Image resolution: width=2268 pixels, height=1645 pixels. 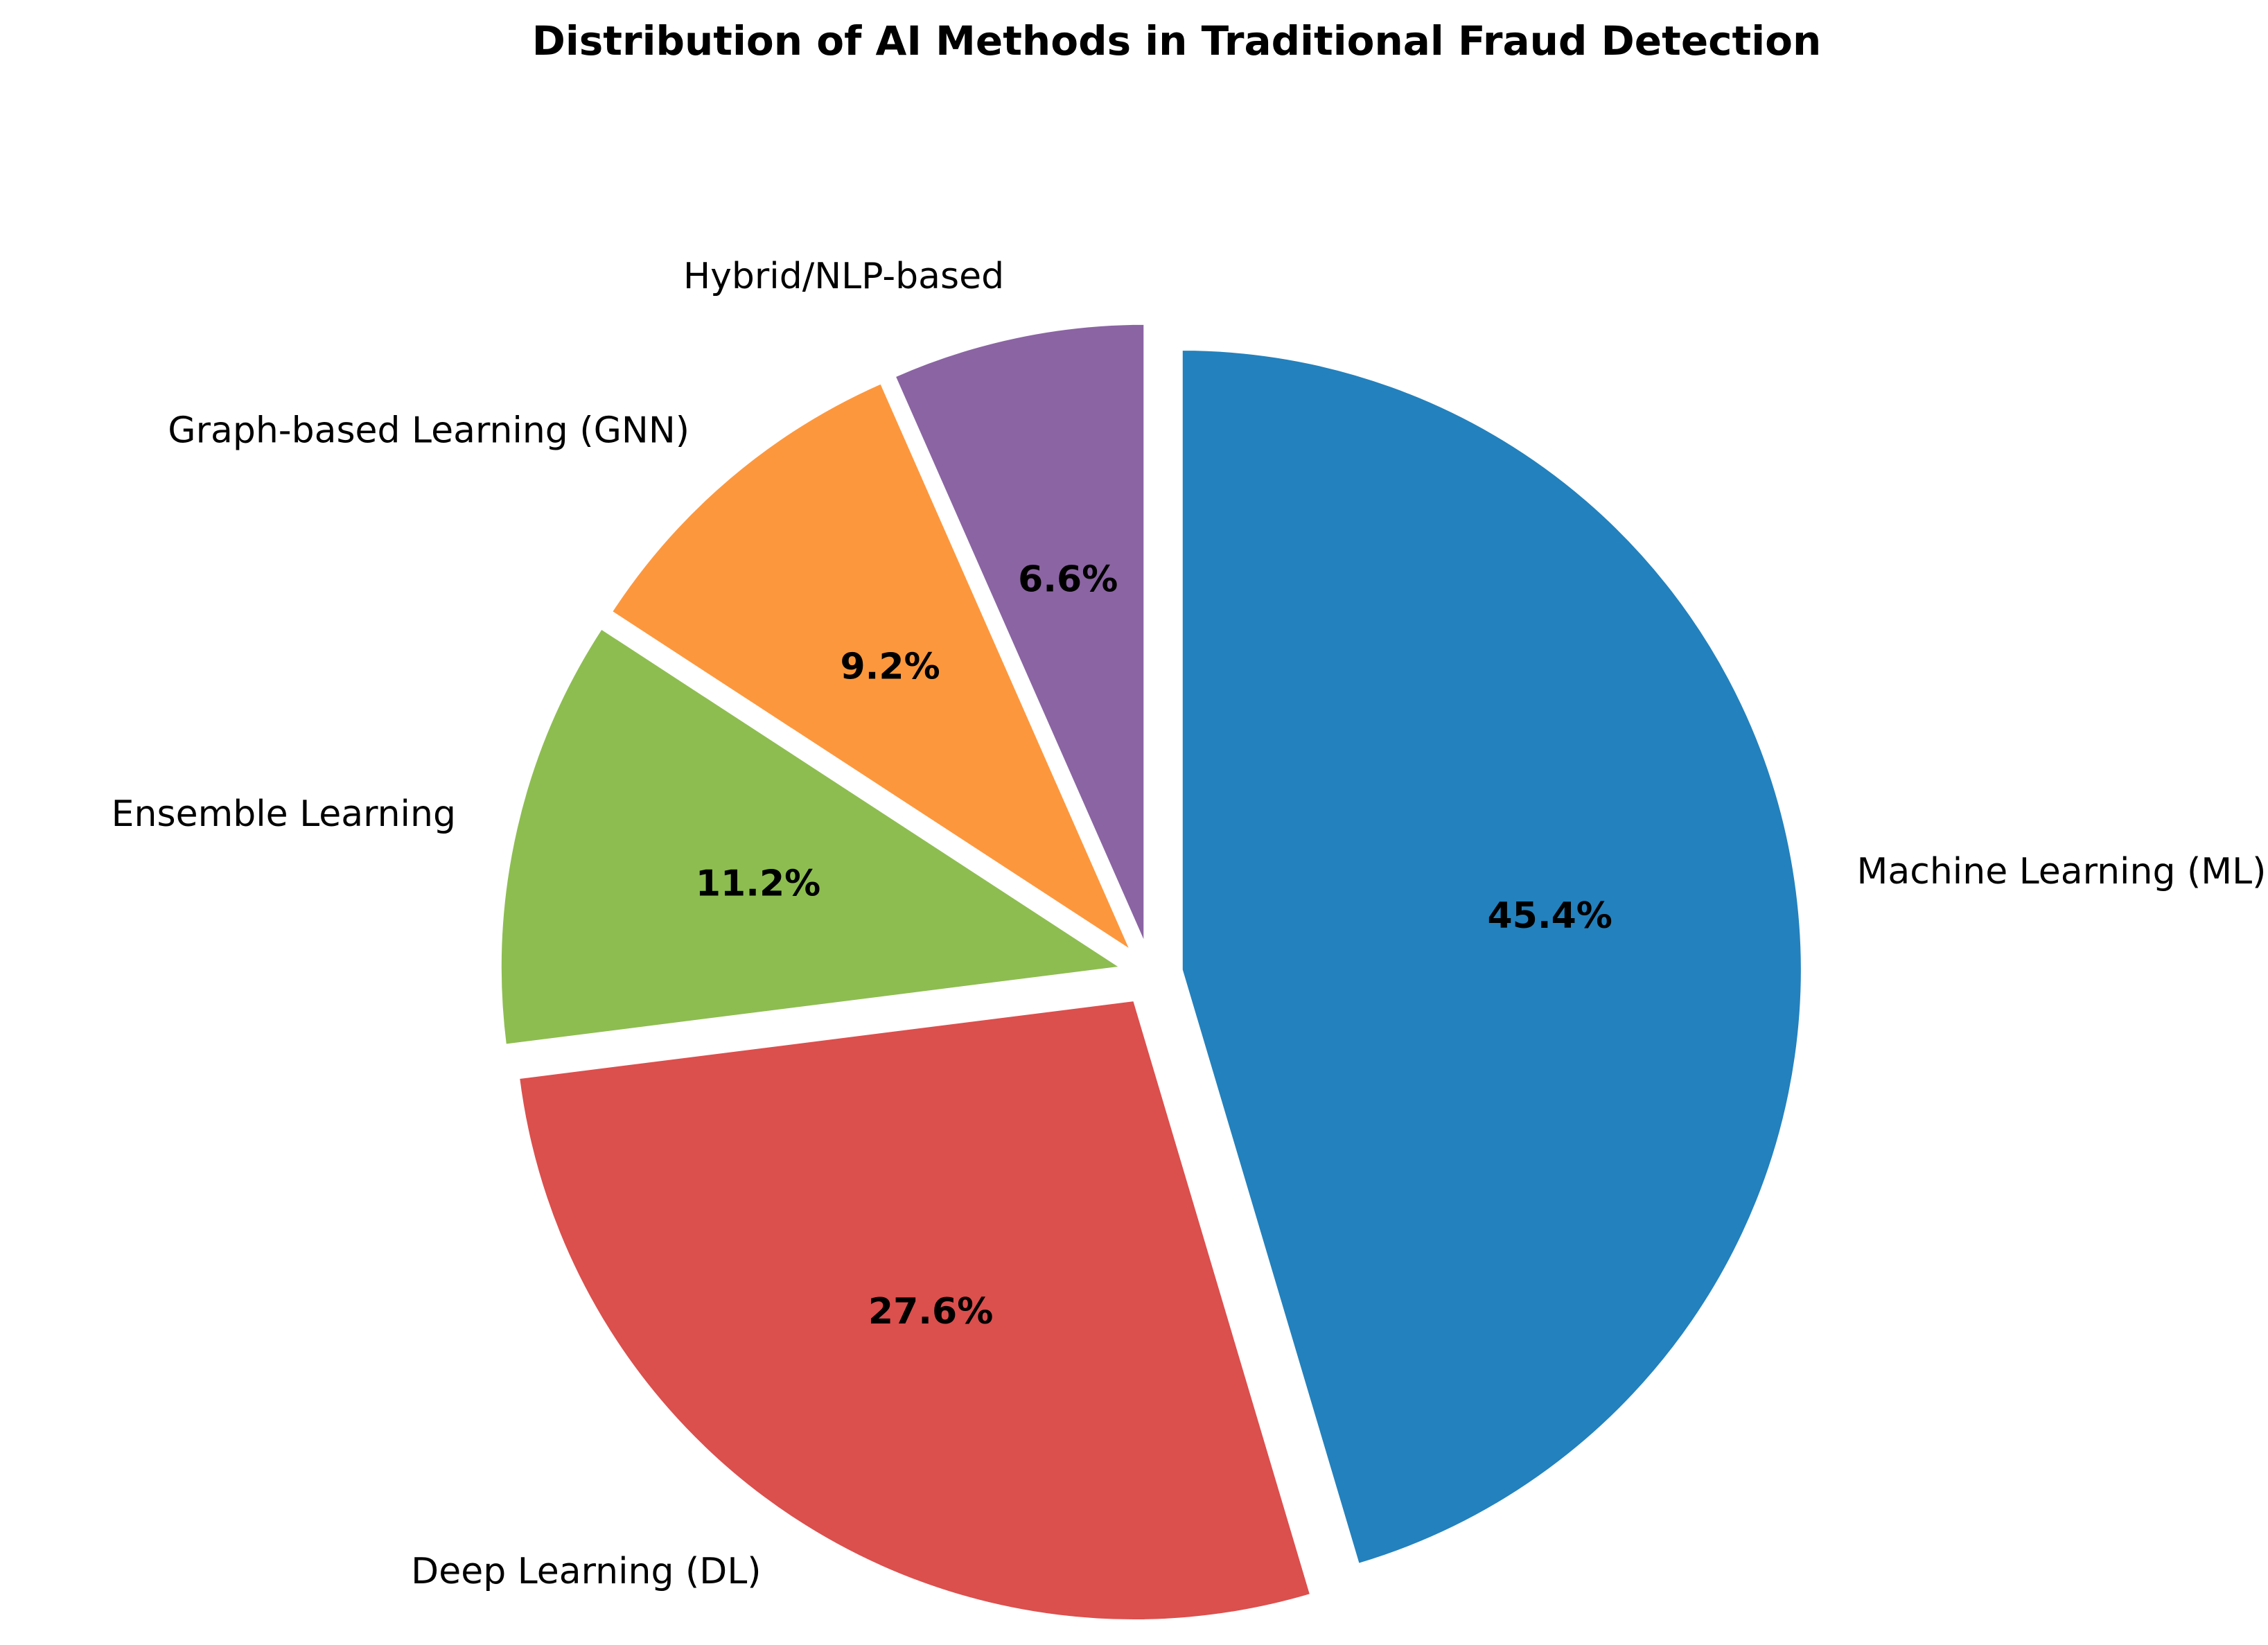 What do you see at coordinates (758, 884) in the screenshot?
I see `percent-label-ensemble-learning: 11.2%` at bounding box center [758, 884].